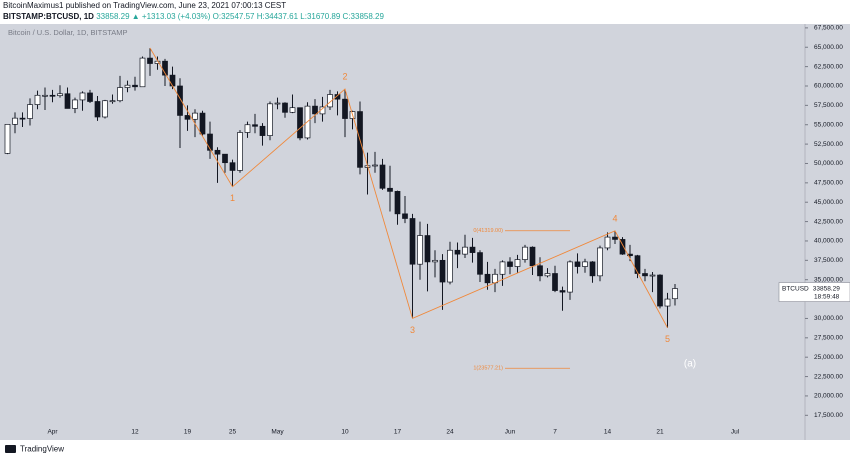 This screenshot has width=850, height=458. I want to click on x-tick-label: 10, so click(345, 432).